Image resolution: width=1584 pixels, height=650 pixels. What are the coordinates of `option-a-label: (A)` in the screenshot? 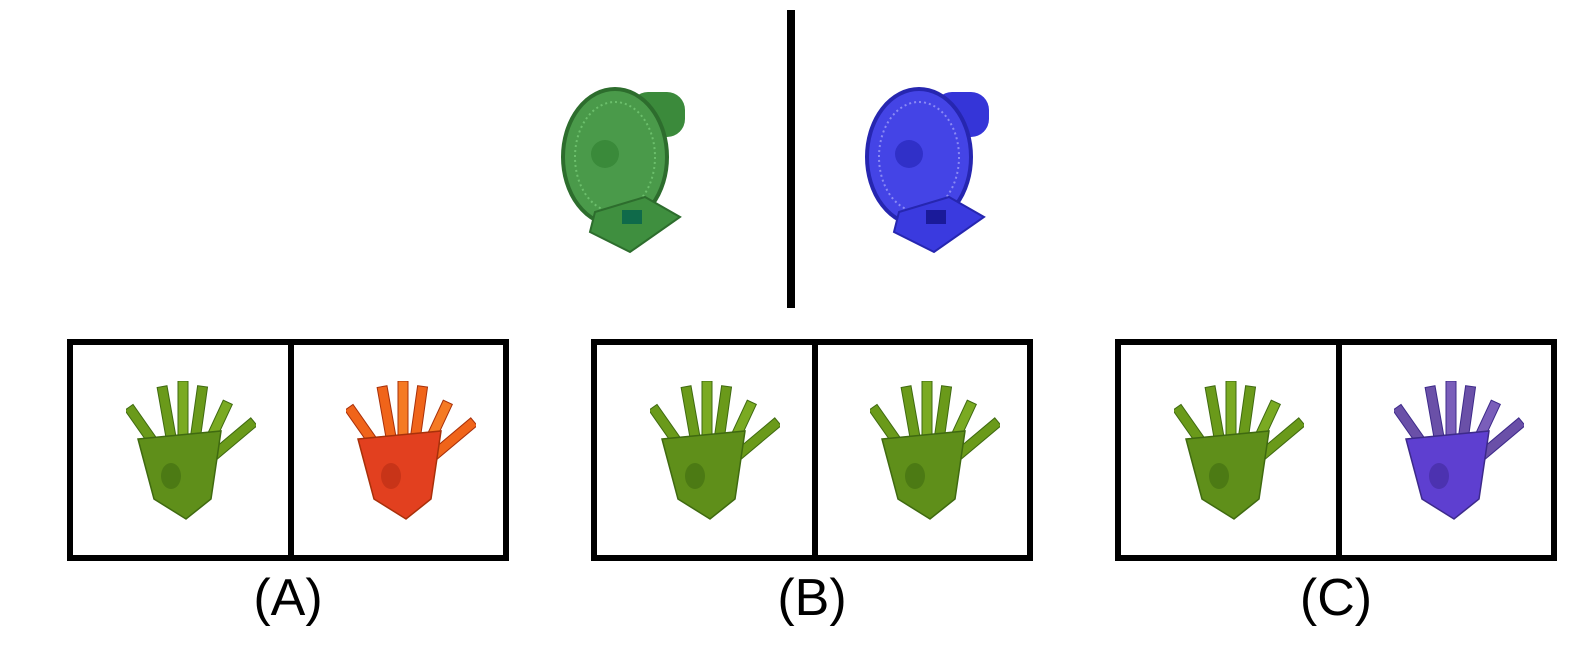 It's located at (288, 598).